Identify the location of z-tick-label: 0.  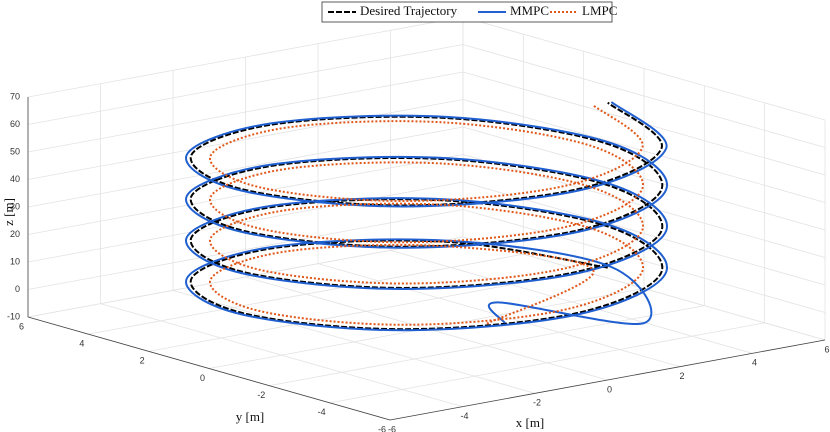
(17, 289).